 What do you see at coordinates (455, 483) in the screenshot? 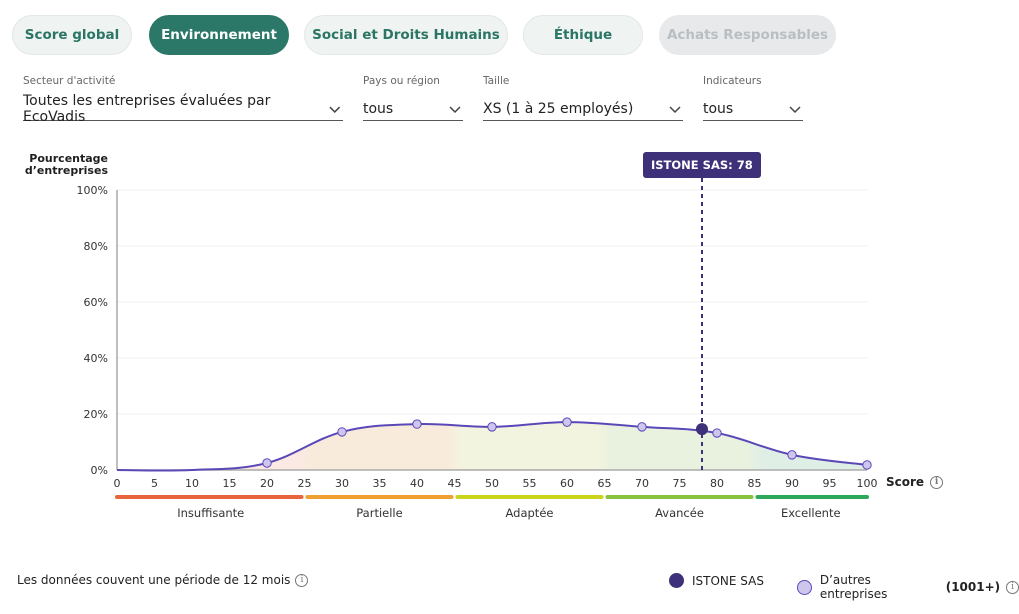
I see `x-tick-label: 45` at bounding box center [455, 483].